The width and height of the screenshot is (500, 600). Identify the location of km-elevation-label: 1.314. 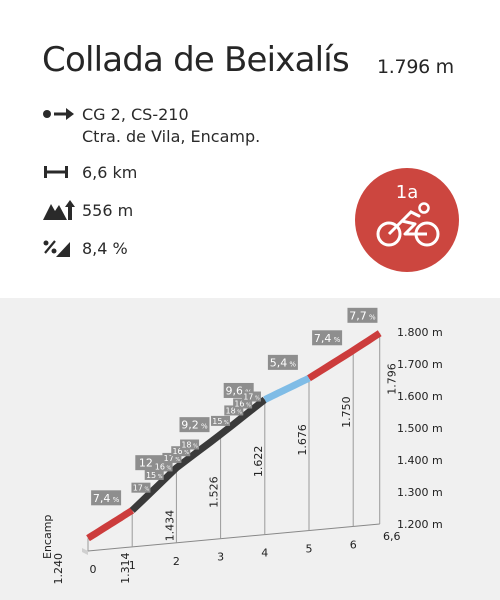
(125, 568).